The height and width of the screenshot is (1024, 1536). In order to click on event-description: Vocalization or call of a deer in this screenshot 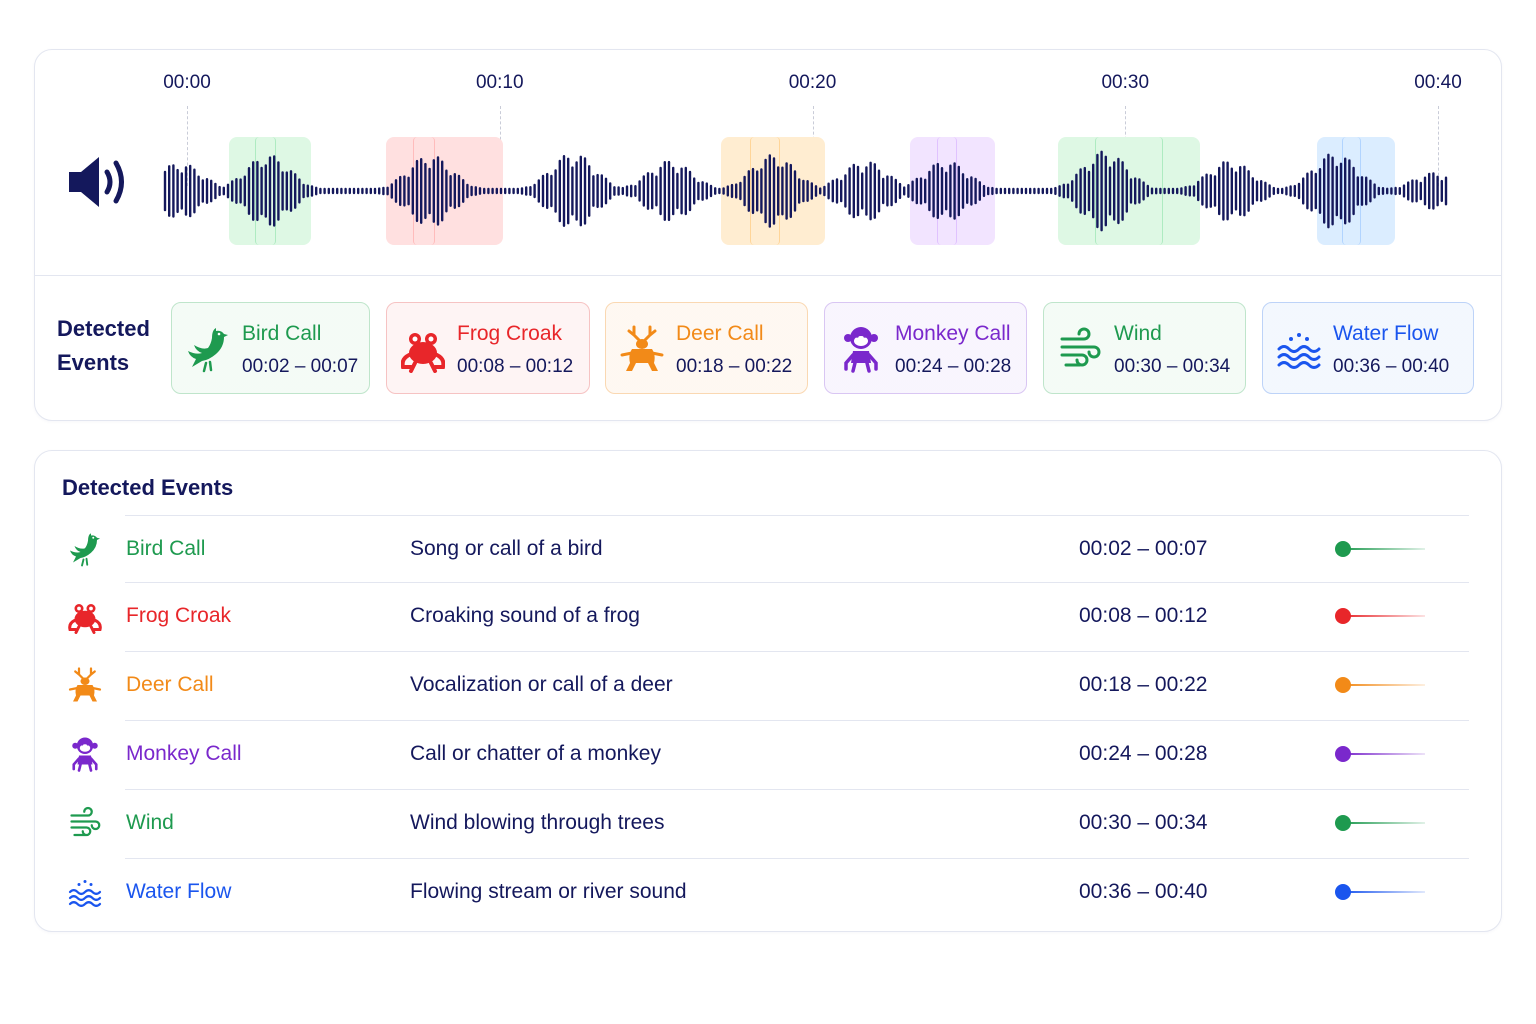, I will do `click(541, 684)`.